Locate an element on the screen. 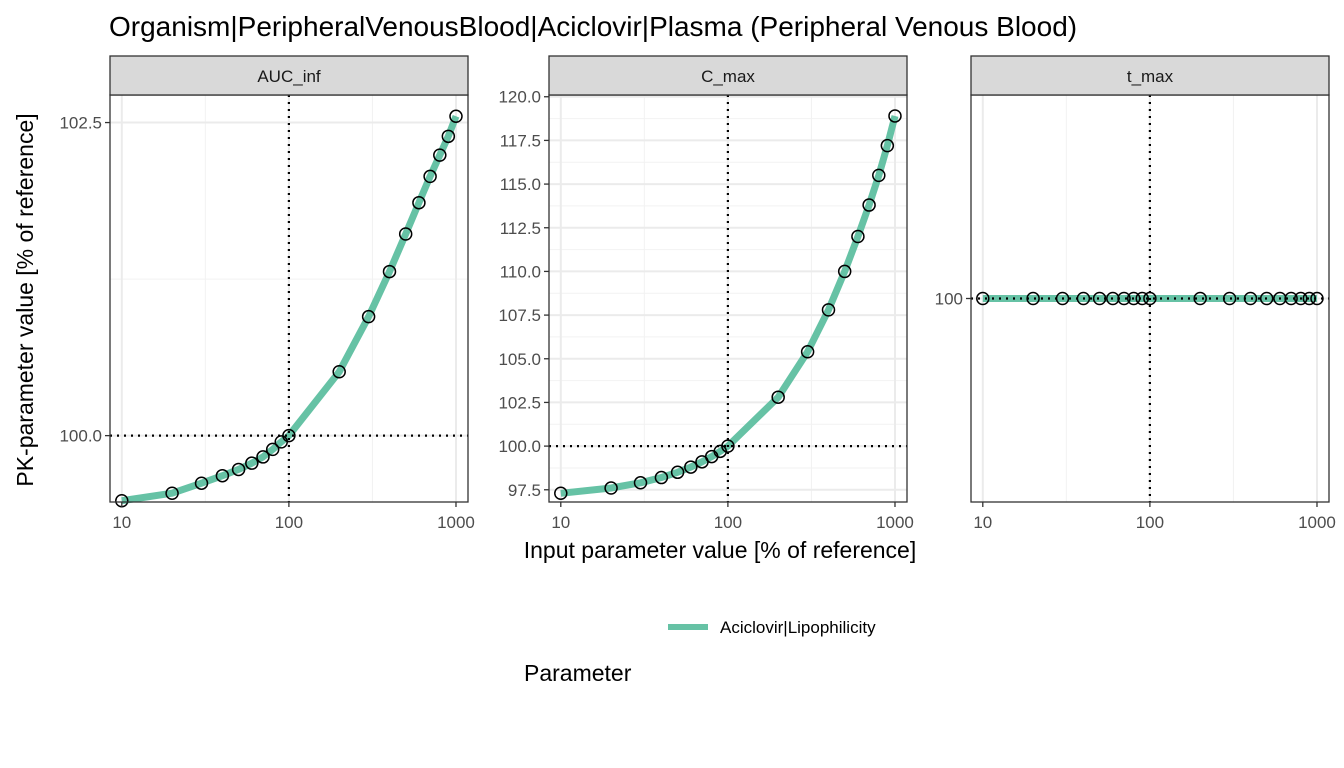 This screenshot has height=768, width=1344. y-tick-label: 100 is located at coordinates (949, 299).